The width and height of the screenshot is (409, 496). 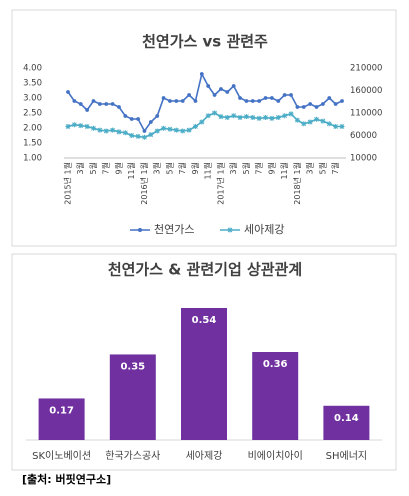 I want to click on value-label: 0.36, so click(x=275, y=364).